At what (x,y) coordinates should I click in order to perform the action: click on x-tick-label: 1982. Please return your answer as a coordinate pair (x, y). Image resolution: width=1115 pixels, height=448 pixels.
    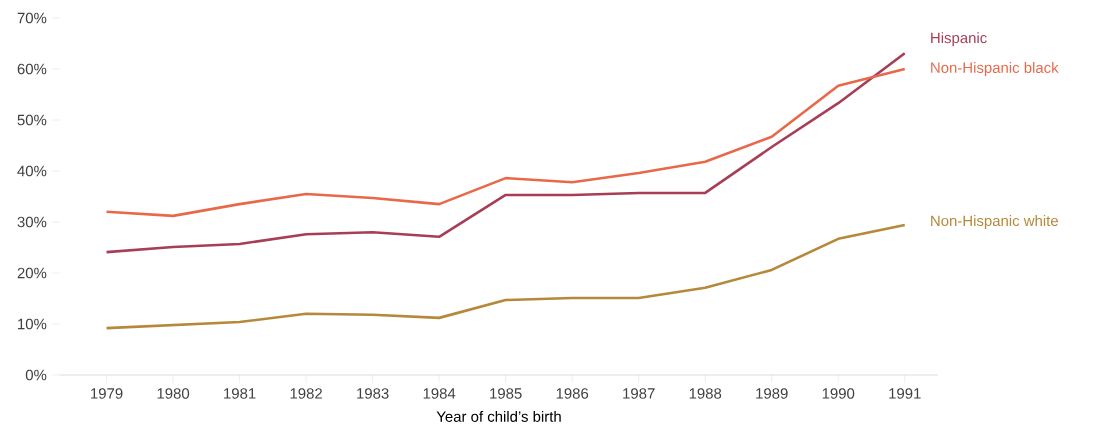
    Looking at the image, I should click on (306, 393).